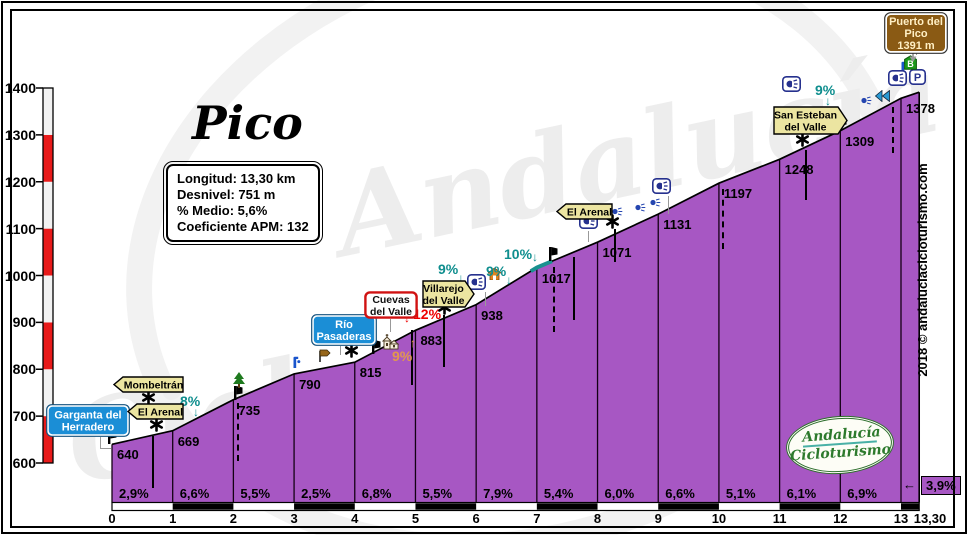  What do you see at coordinates (922, 270) in the screenshot?
I see `copyright-text: 2018 © andaluciacicloturismo.com` at bounding box center [922, 270].